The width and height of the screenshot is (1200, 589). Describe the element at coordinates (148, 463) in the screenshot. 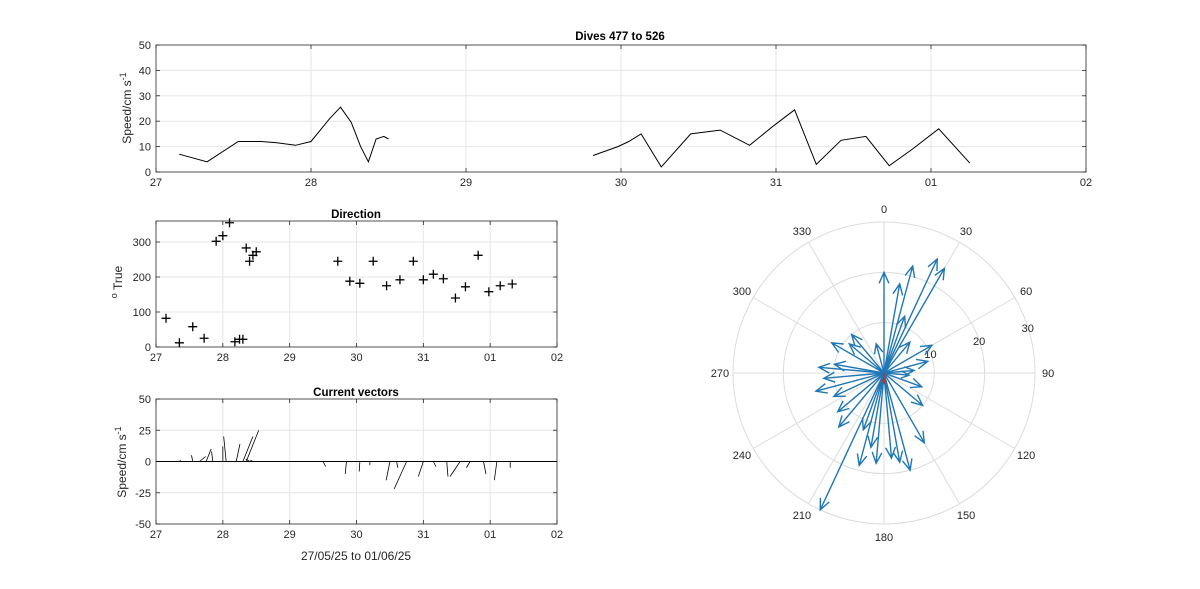

I see `vectors-ytick-label: 0` at that location.